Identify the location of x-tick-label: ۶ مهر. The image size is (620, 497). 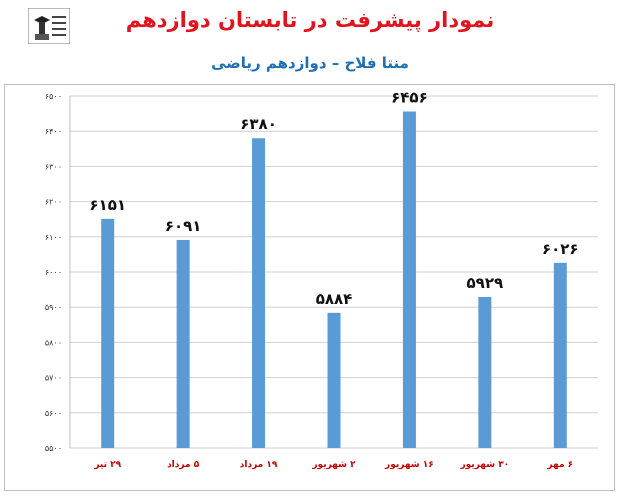
(559, 465).